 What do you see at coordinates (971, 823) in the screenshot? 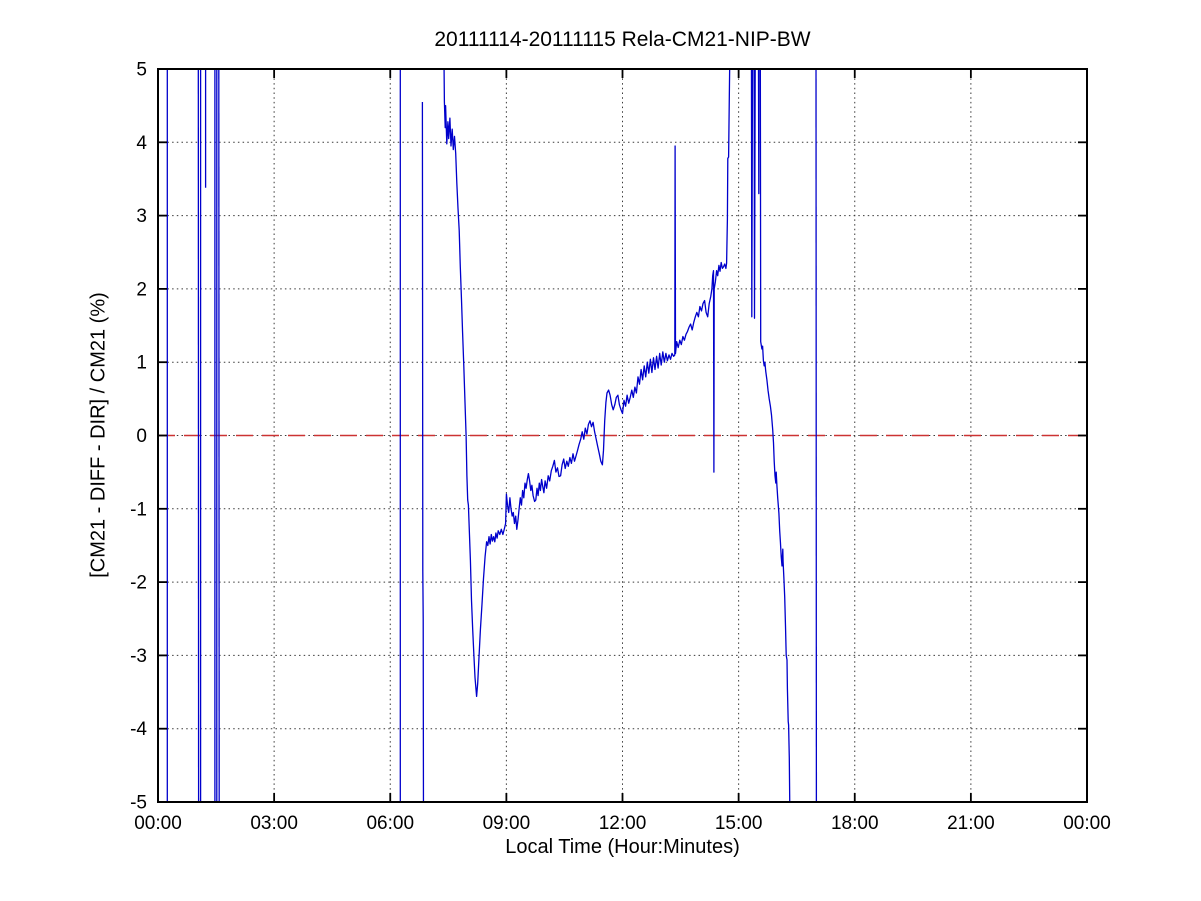
I see `x-tick-label-7: 21:00` at bounding box center [971, 823].